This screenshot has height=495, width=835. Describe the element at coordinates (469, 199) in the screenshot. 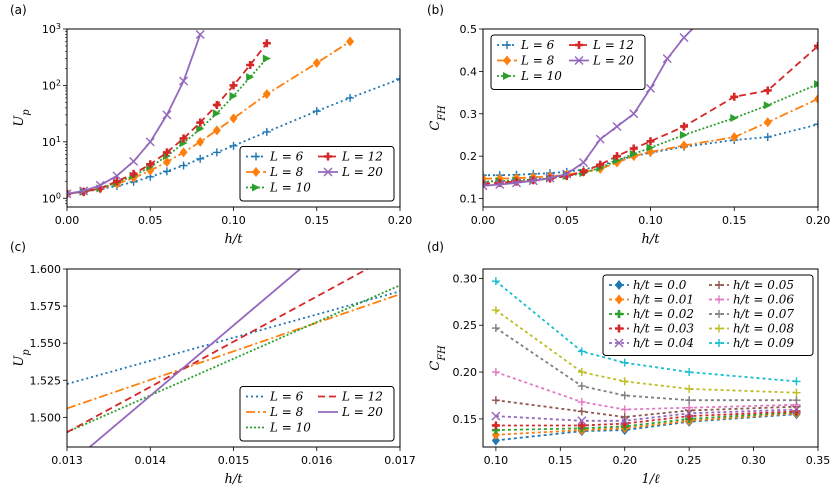

I see `y-tick-label: 0.1` at that location.